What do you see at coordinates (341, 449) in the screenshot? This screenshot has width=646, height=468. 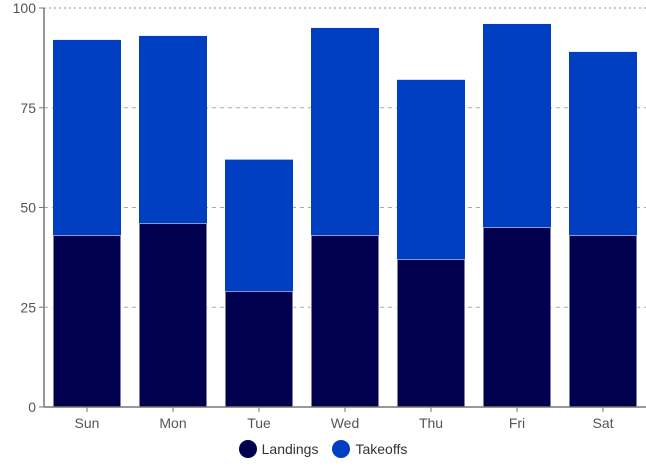 I see `legend-swatch-takeoffs` at bounding box center [341, 449].